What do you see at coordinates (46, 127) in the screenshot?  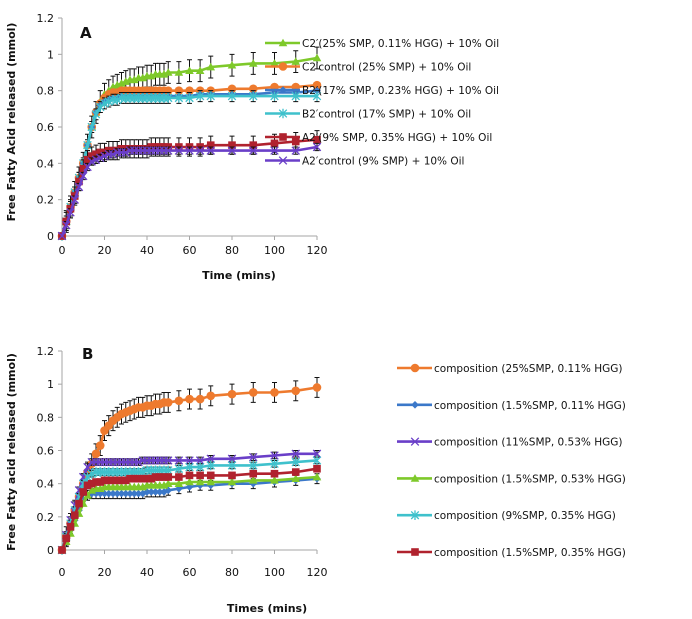 I see `y-tick-label: 0.6` at bounding box center [46, 127].